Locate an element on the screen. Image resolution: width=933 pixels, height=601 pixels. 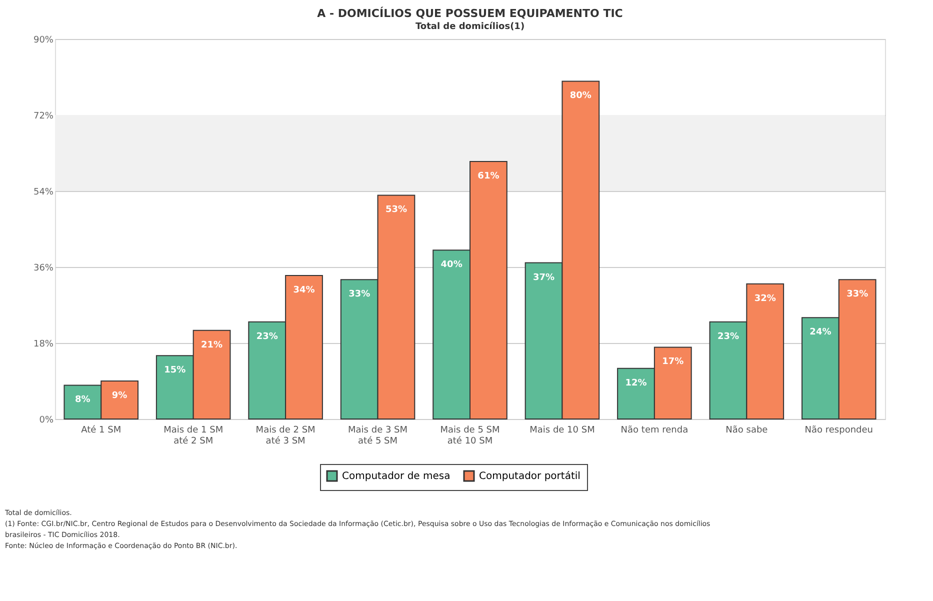
data-label: 61% is located at coordinates (489, 176).